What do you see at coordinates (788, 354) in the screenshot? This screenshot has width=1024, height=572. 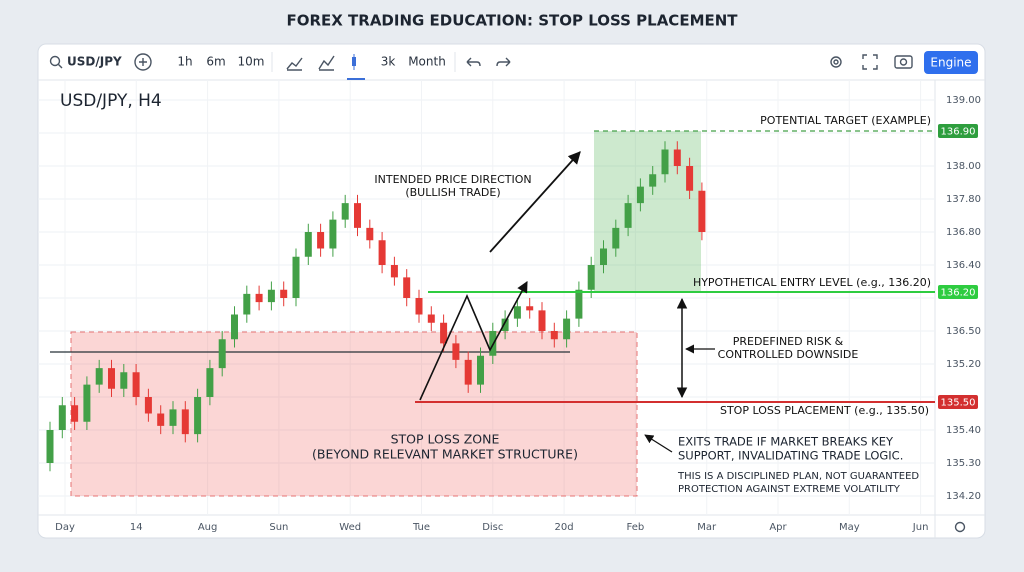 I see `risk-label: CONTROLLED DOWNSIDE` at bounding box center [788, 354].